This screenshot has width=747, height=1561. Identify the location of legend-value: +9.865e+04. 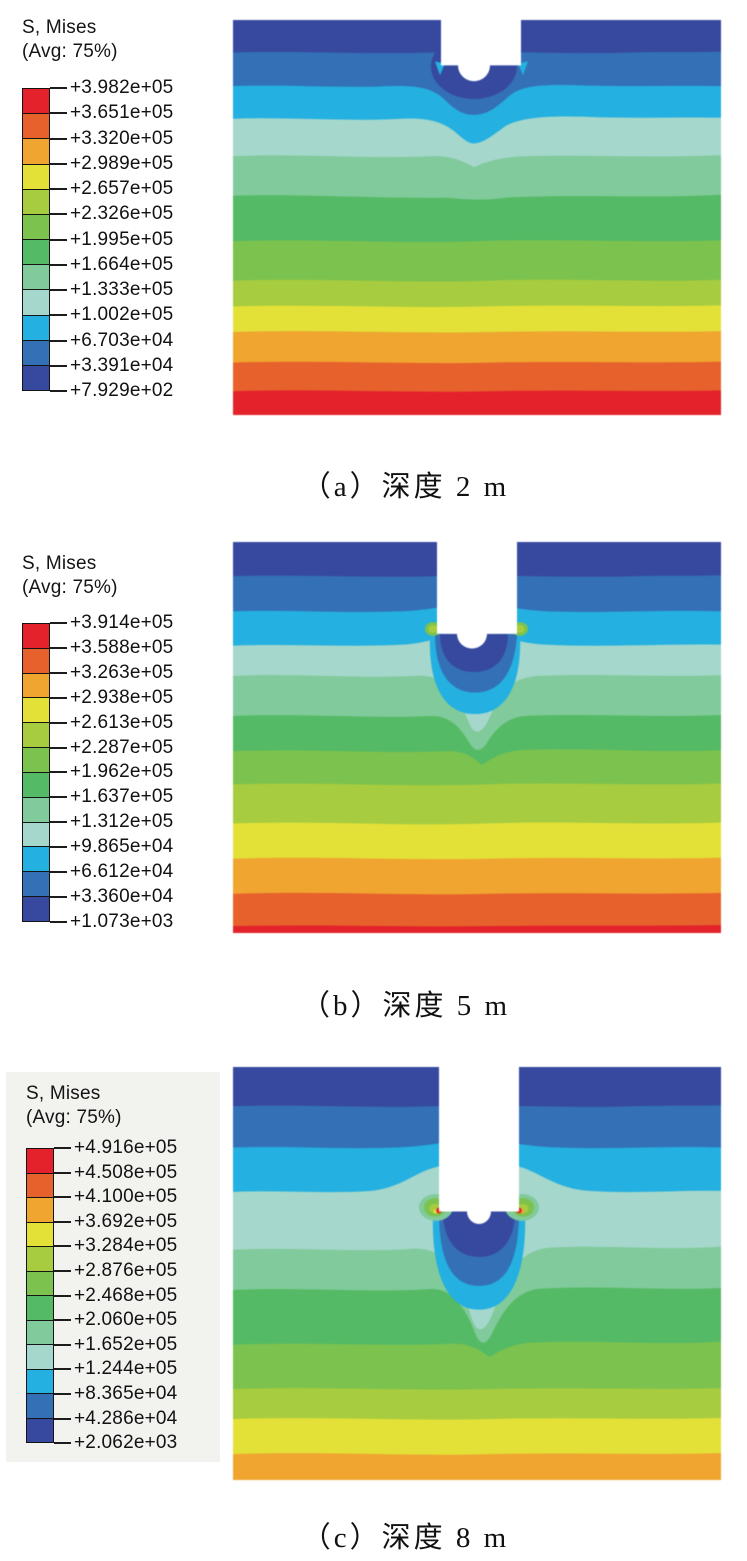
(112, 847).